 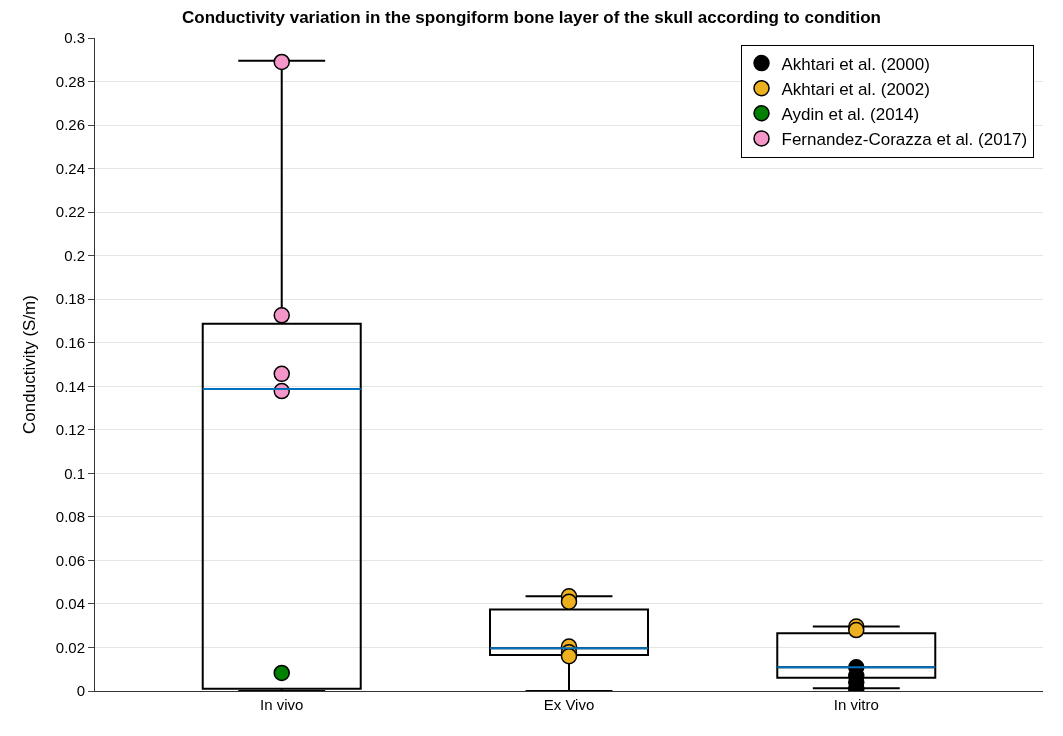 I want to click on y-tick-label: 0.1, so click(x=74, y=473).